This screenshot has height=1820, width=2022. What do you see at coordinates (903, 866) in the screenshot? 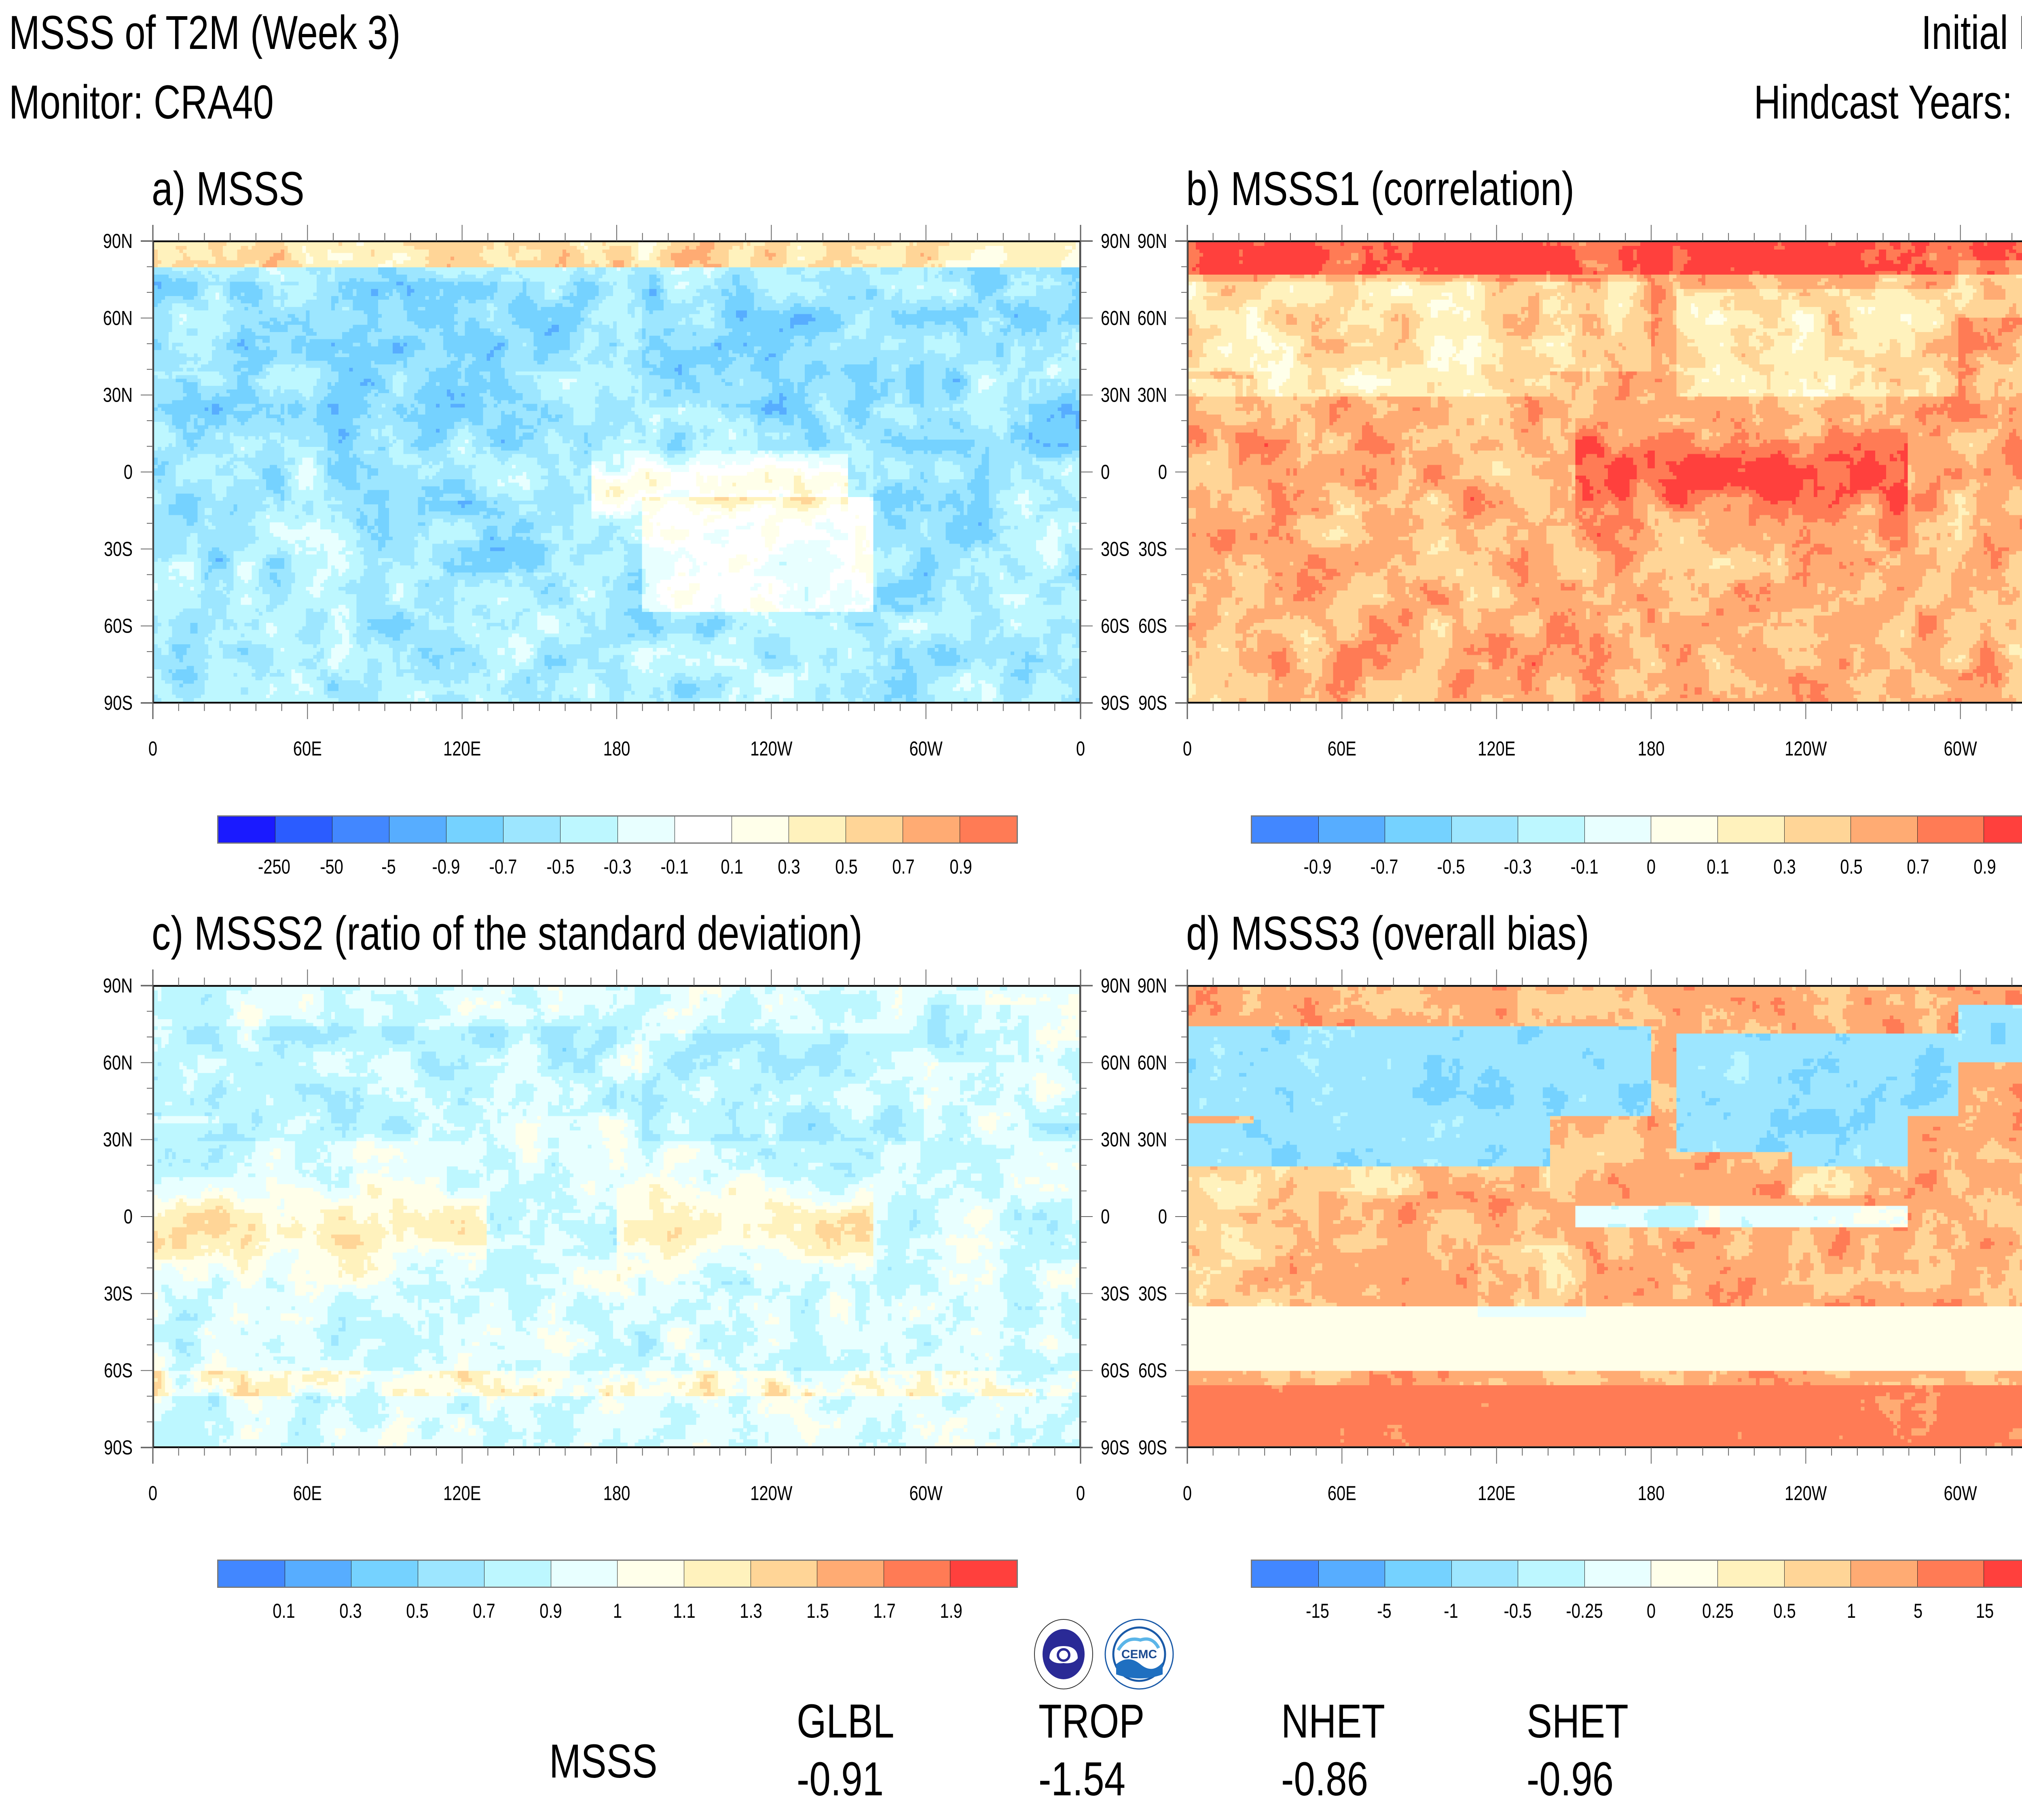
I see `colorbar-label: 0.7` at bounding box center [903, 866].